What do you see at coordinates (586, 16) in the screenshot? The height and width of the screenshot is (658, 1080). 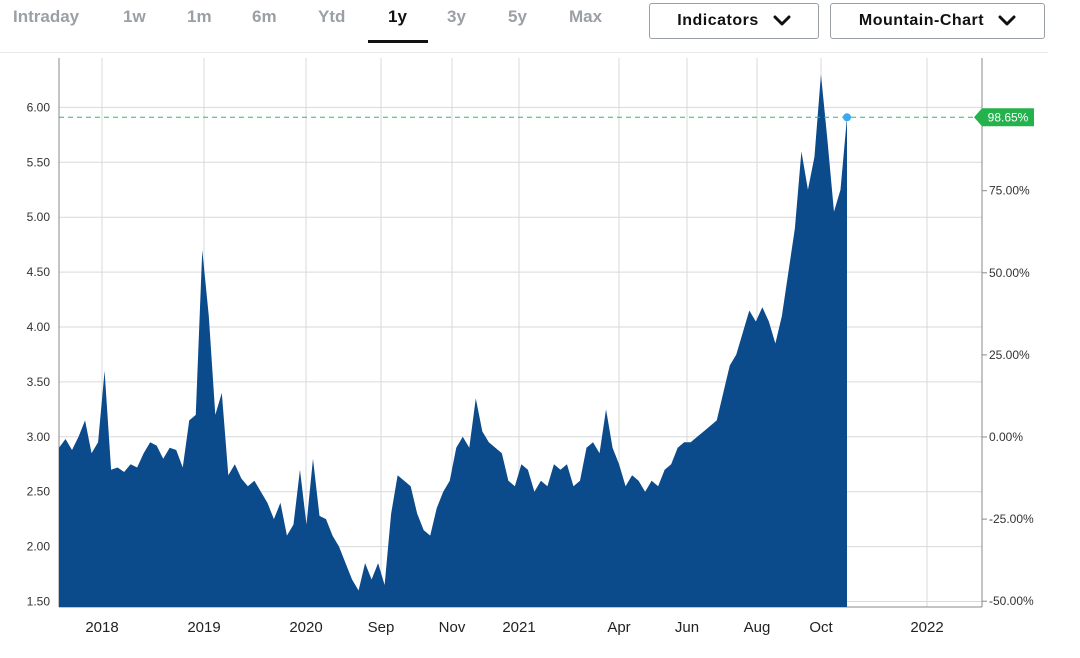 I see `tab-max: Max` at bounding box center [586, 16].